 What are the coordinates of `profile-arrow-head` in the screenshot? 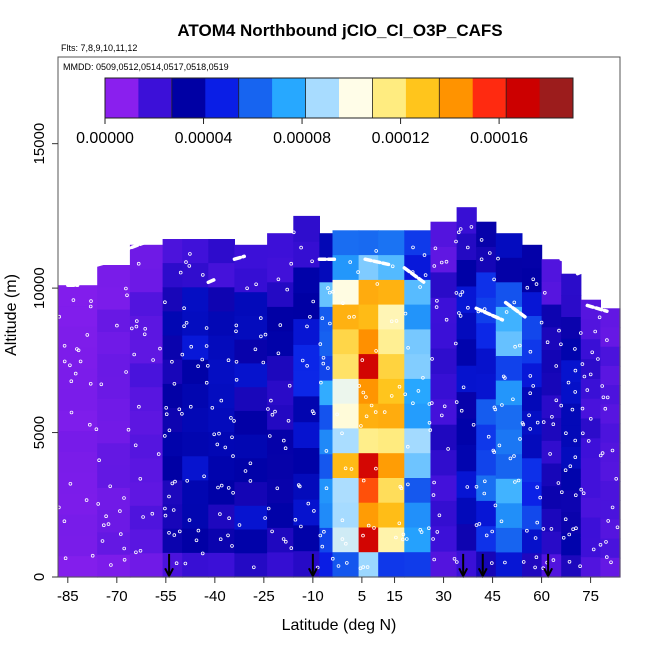 It's located at (463, 573).